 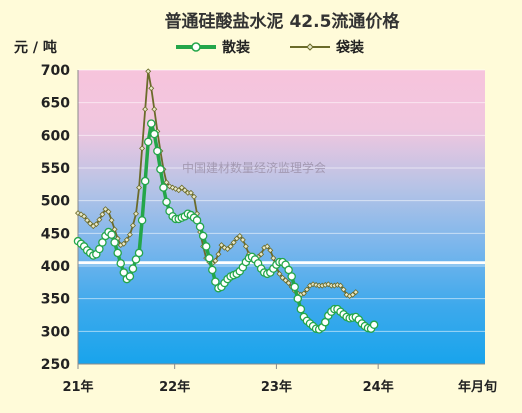 I want to click on x-tick-label: 23年, so click(x=276, y=387).